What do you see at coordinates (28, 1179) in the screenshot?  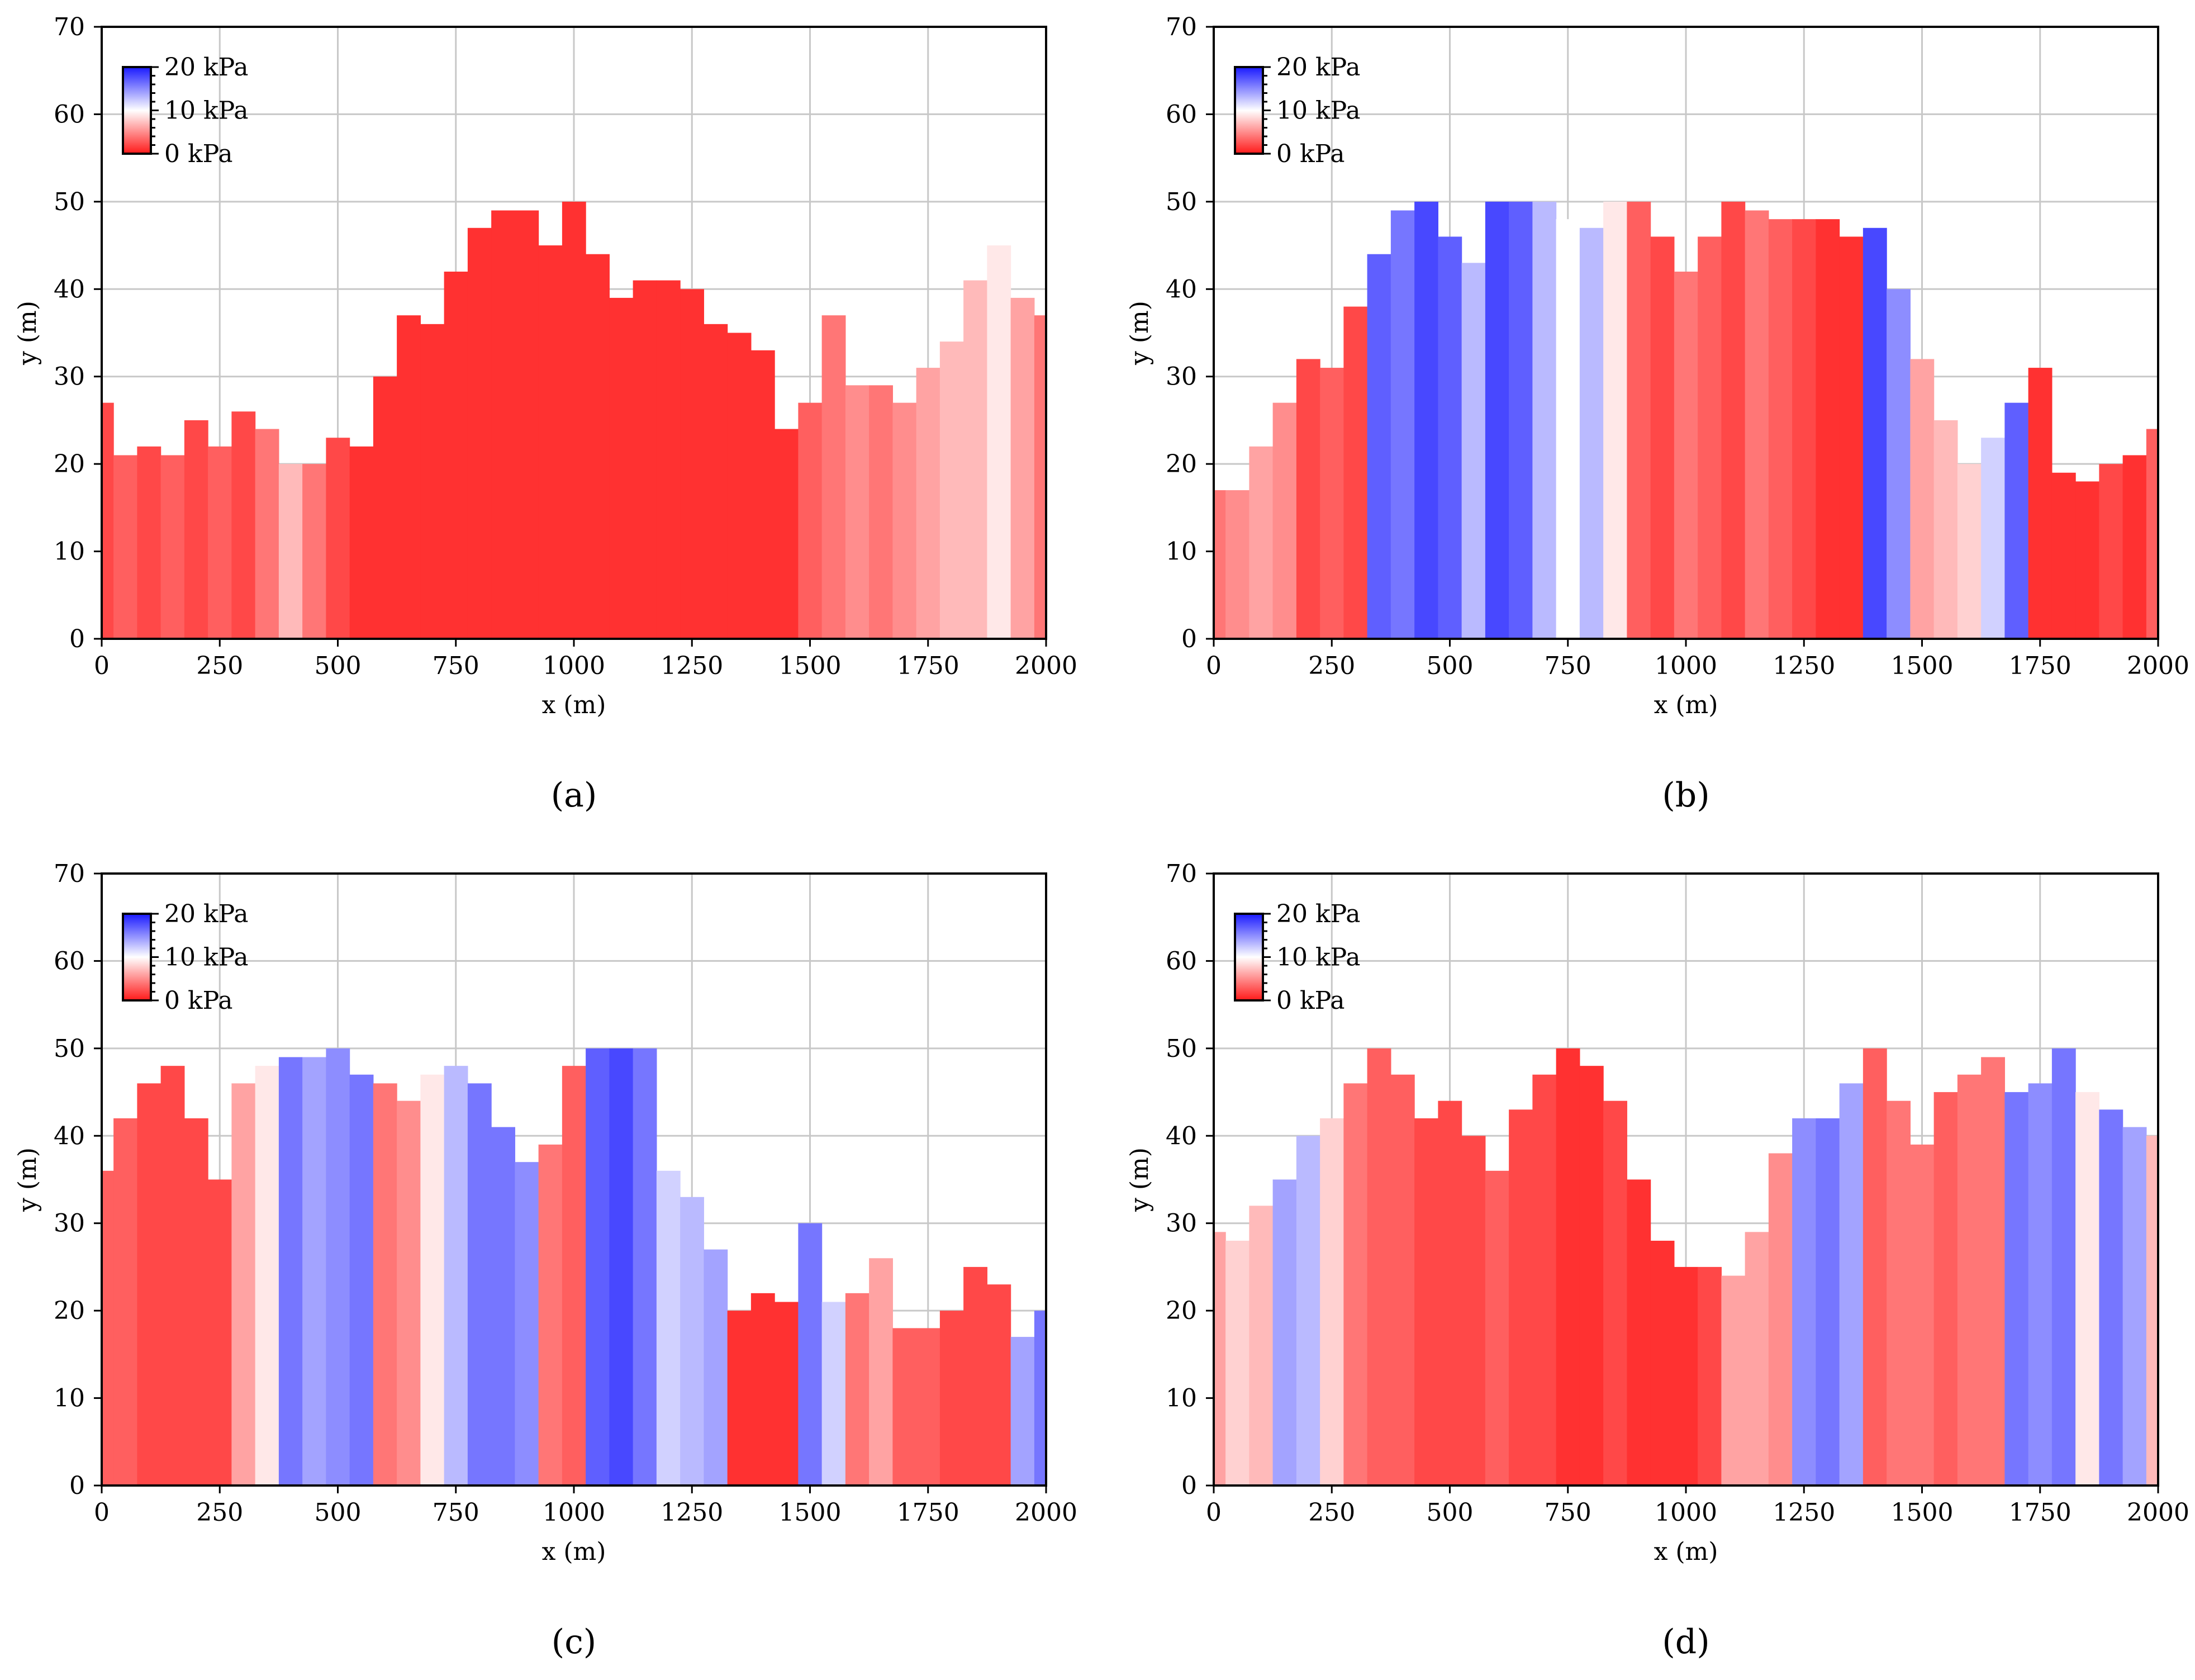 I see `y-axis-label: y (m)` at bounding box center [28, 1179].